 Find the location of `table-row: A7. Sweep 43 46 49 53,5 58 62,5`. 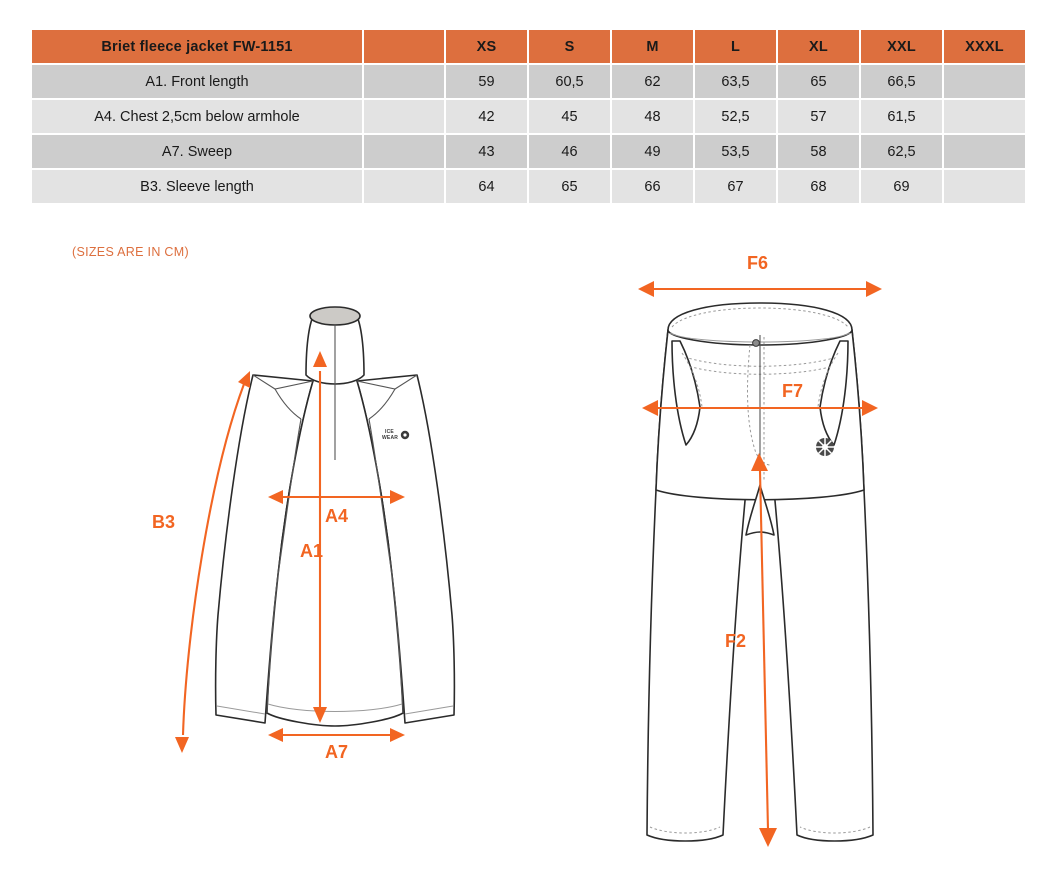

table-row: A7. Sweep 43 46 49 53,5 58 62,5 is located at coordinates (528, 151).